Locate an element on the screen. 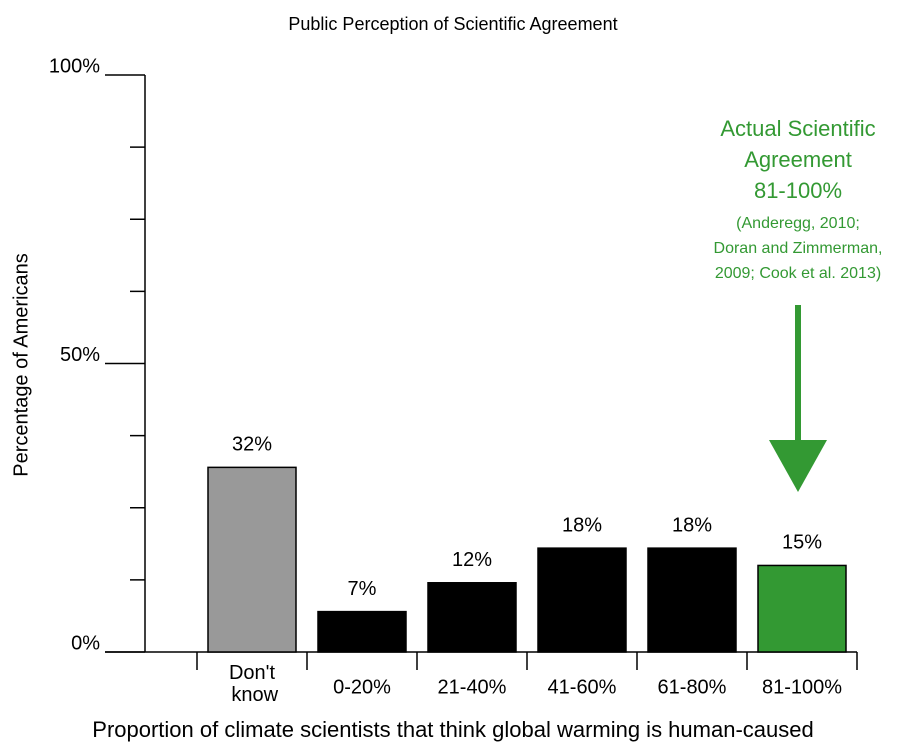  y-tick-label: 100% is located at coordinates (74, 66).